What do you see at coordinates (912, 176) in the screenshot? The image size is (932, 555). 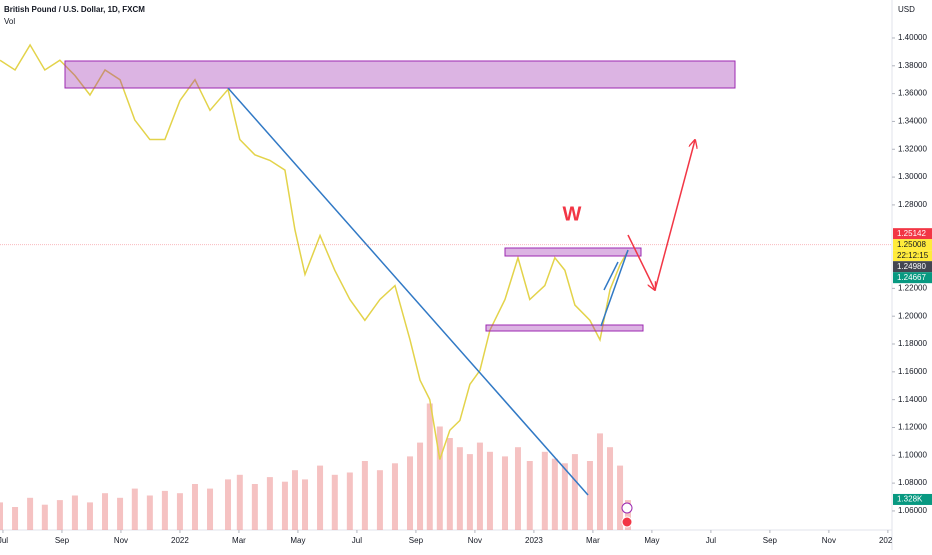 I see `y-tick-label: 1.30000` at bounding box center [912, 176].